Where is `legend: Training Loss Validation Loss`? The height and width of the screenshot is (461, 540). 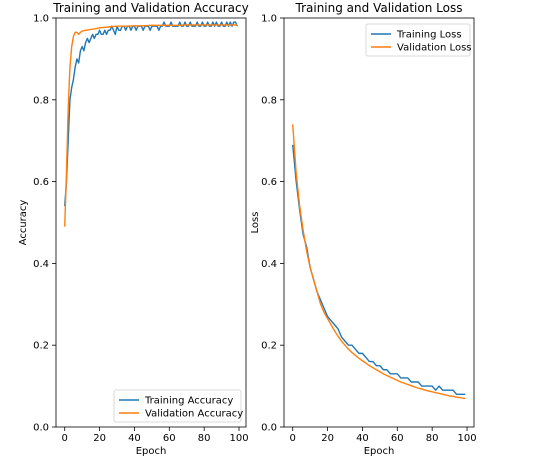 legend: Training Loss Validation Loss is located at coordinates (418, 40).